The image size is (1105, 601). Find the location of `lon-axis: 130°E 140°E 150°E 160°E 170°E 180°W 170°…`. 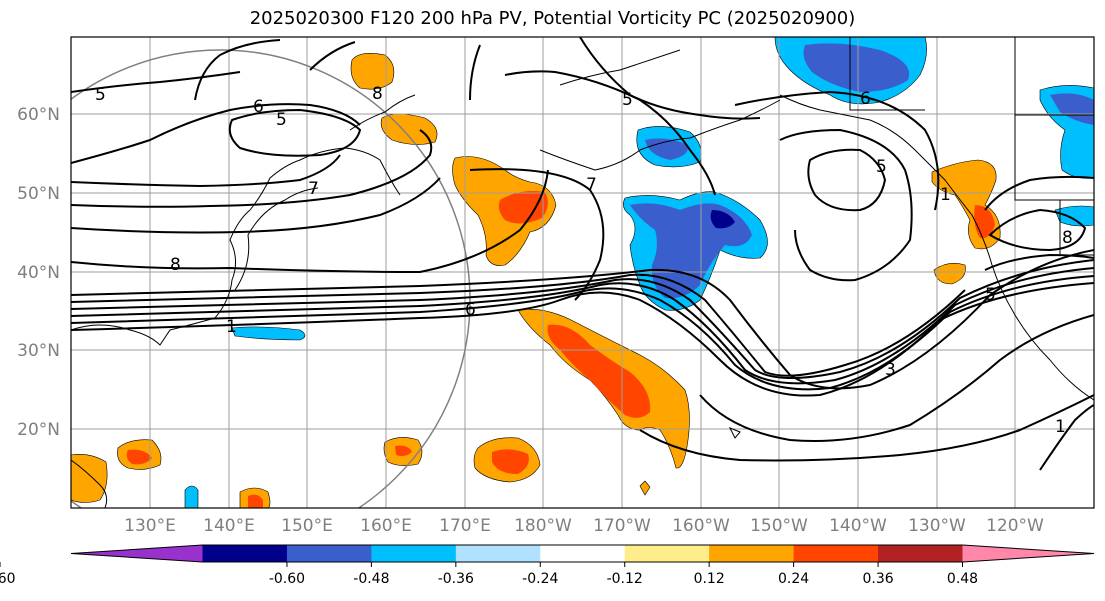

lon-axis: 130°E 140°E 150°E 160°E 170°E 180°W 170°… is located at coordinates (584, 526).